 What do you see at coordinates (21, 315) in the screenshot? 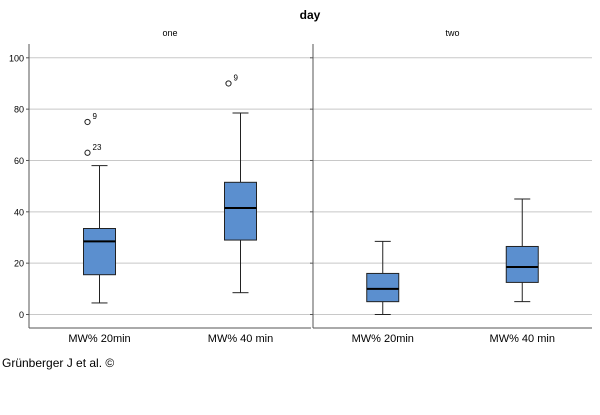
I see `y-tick-label: 0` at bounding box center [21, 315].